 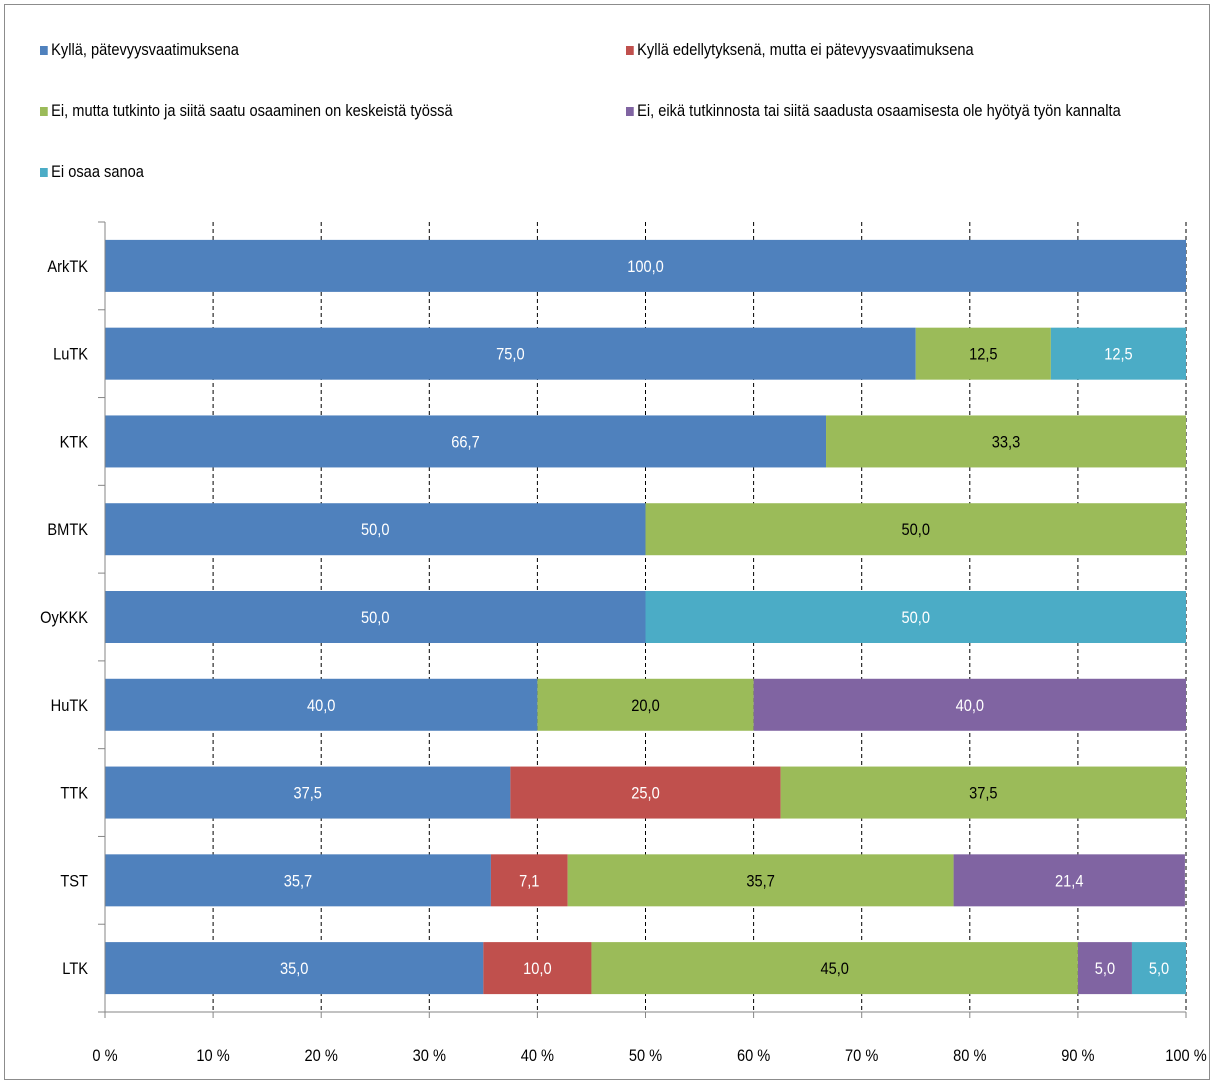 I want to click on x-tick-label: 50 %, so click(x=645, y=1056).